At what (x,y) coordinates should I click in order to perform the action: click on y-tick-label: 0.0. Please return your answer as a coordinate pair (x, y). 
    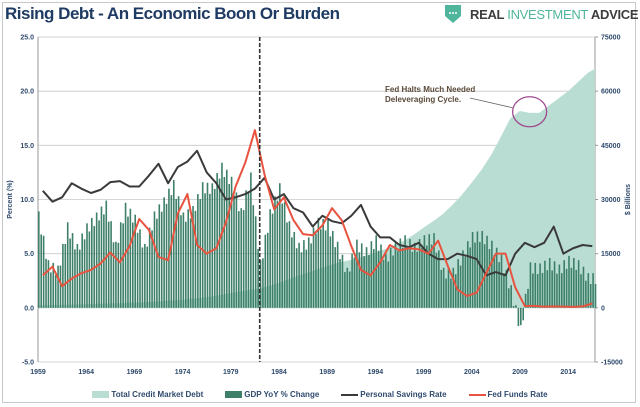
    Looking at the image, I should click on (29, 308).